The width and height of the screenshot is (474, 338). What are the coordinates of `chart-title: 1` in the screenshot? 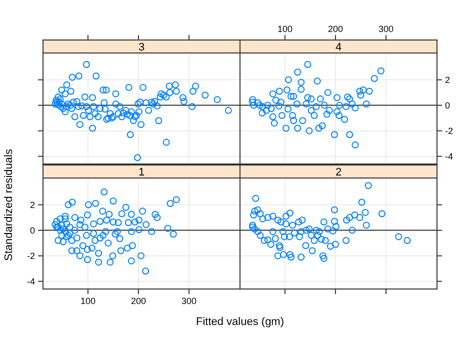 It's located at (141, 172).